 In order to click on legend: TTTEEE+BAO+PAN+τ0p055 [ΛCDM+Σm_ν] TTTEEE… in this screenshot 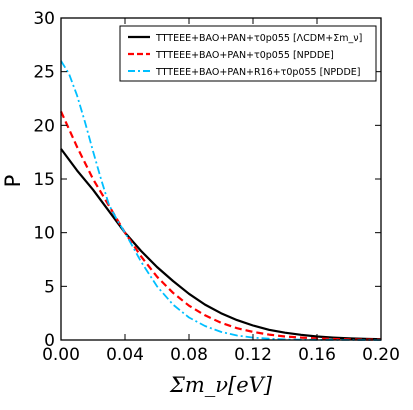, I will do `click(248, 53)`.